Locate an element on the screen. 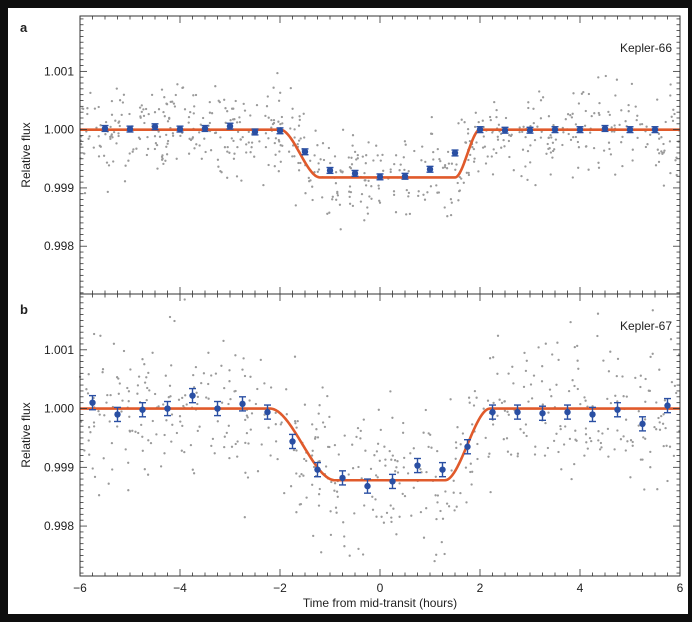 This screenshot has height=622, width=692. binned-points is located at coordinates (380, 151).